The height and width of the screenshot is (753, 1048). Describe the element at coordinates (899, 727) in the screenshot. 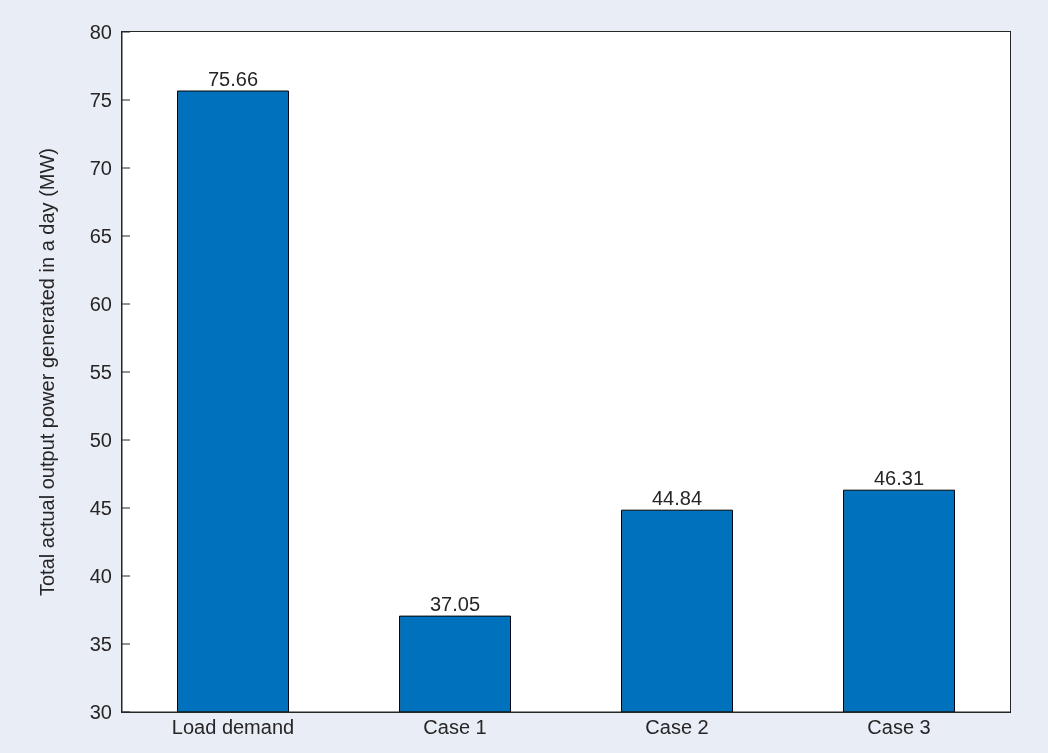

I see `x-tick-label: Case 3` at that location.